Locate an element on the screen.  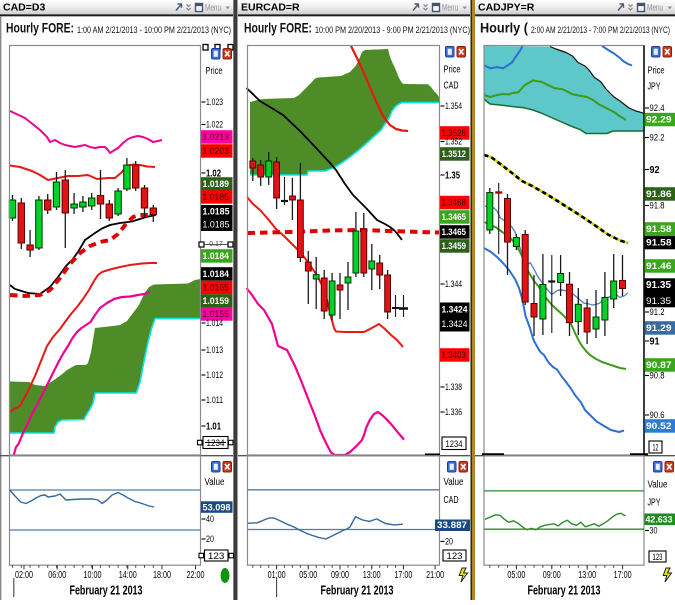
svg-text: 91.86 is located at coordinates (659, 194).